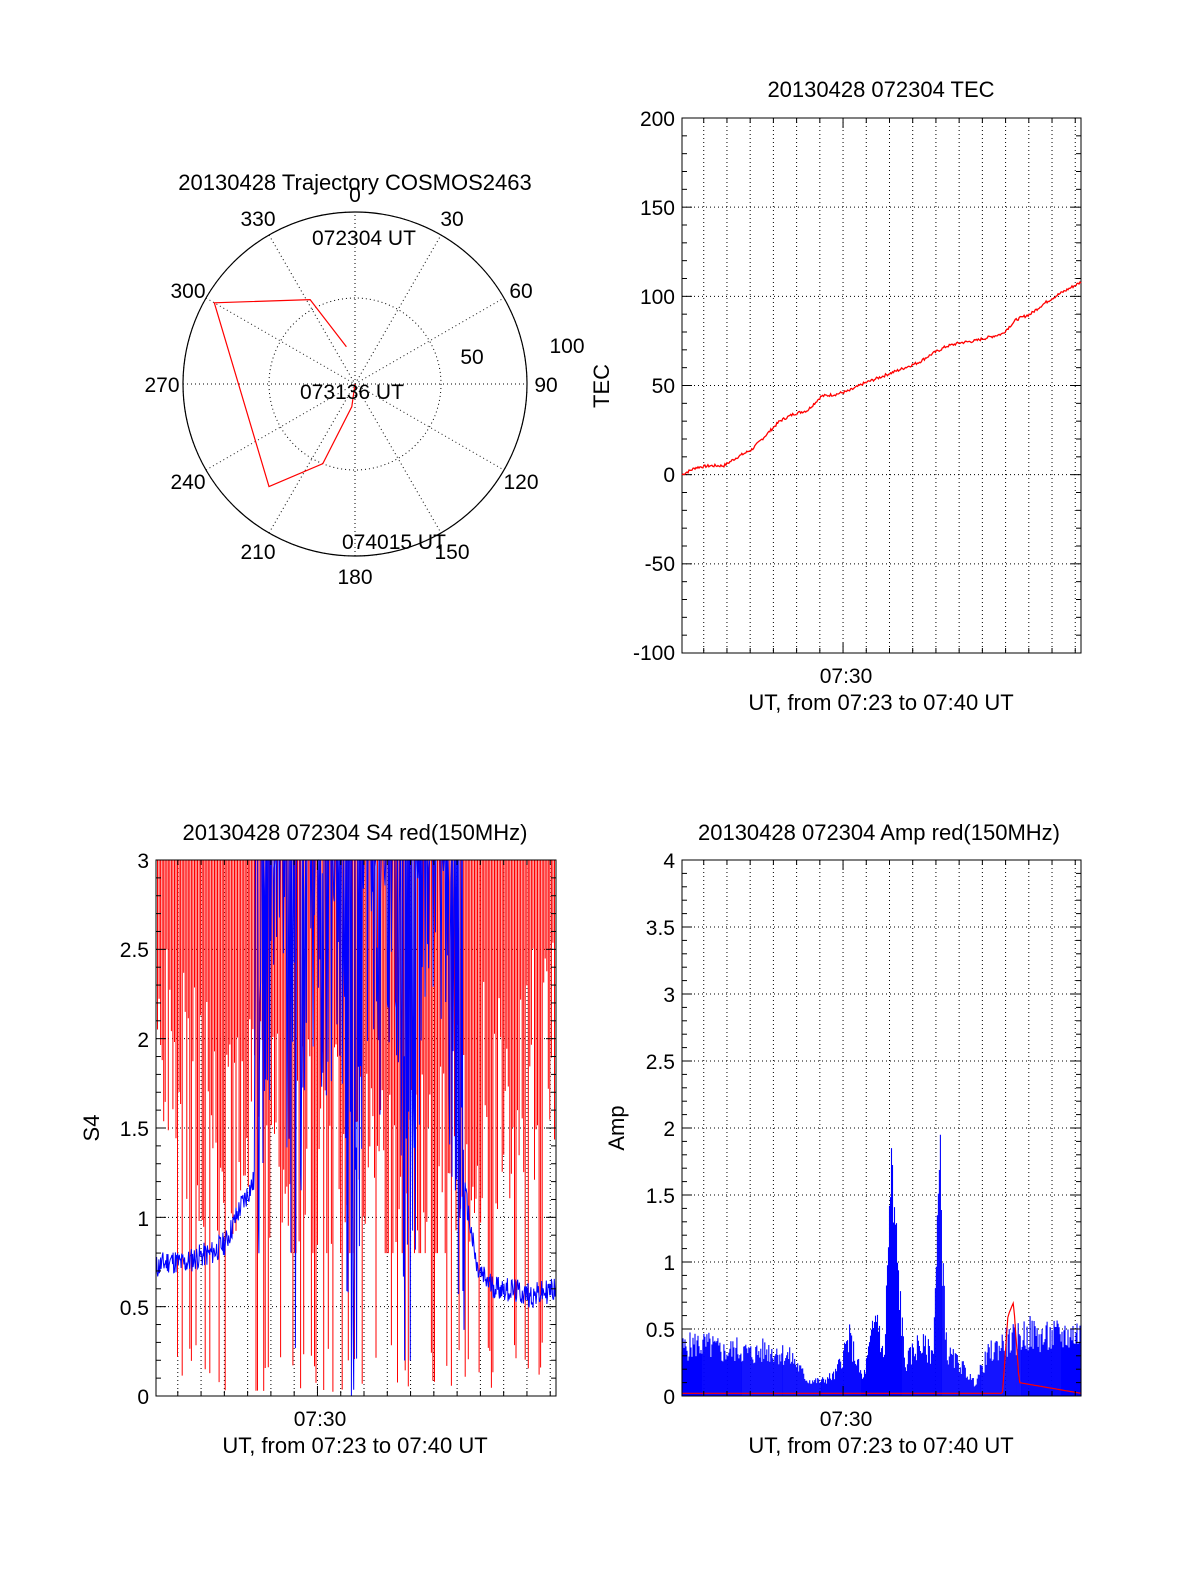 The width and height of the screenshot is (1200, 1575). I want to click on amp-grid, so click(881, 1128).